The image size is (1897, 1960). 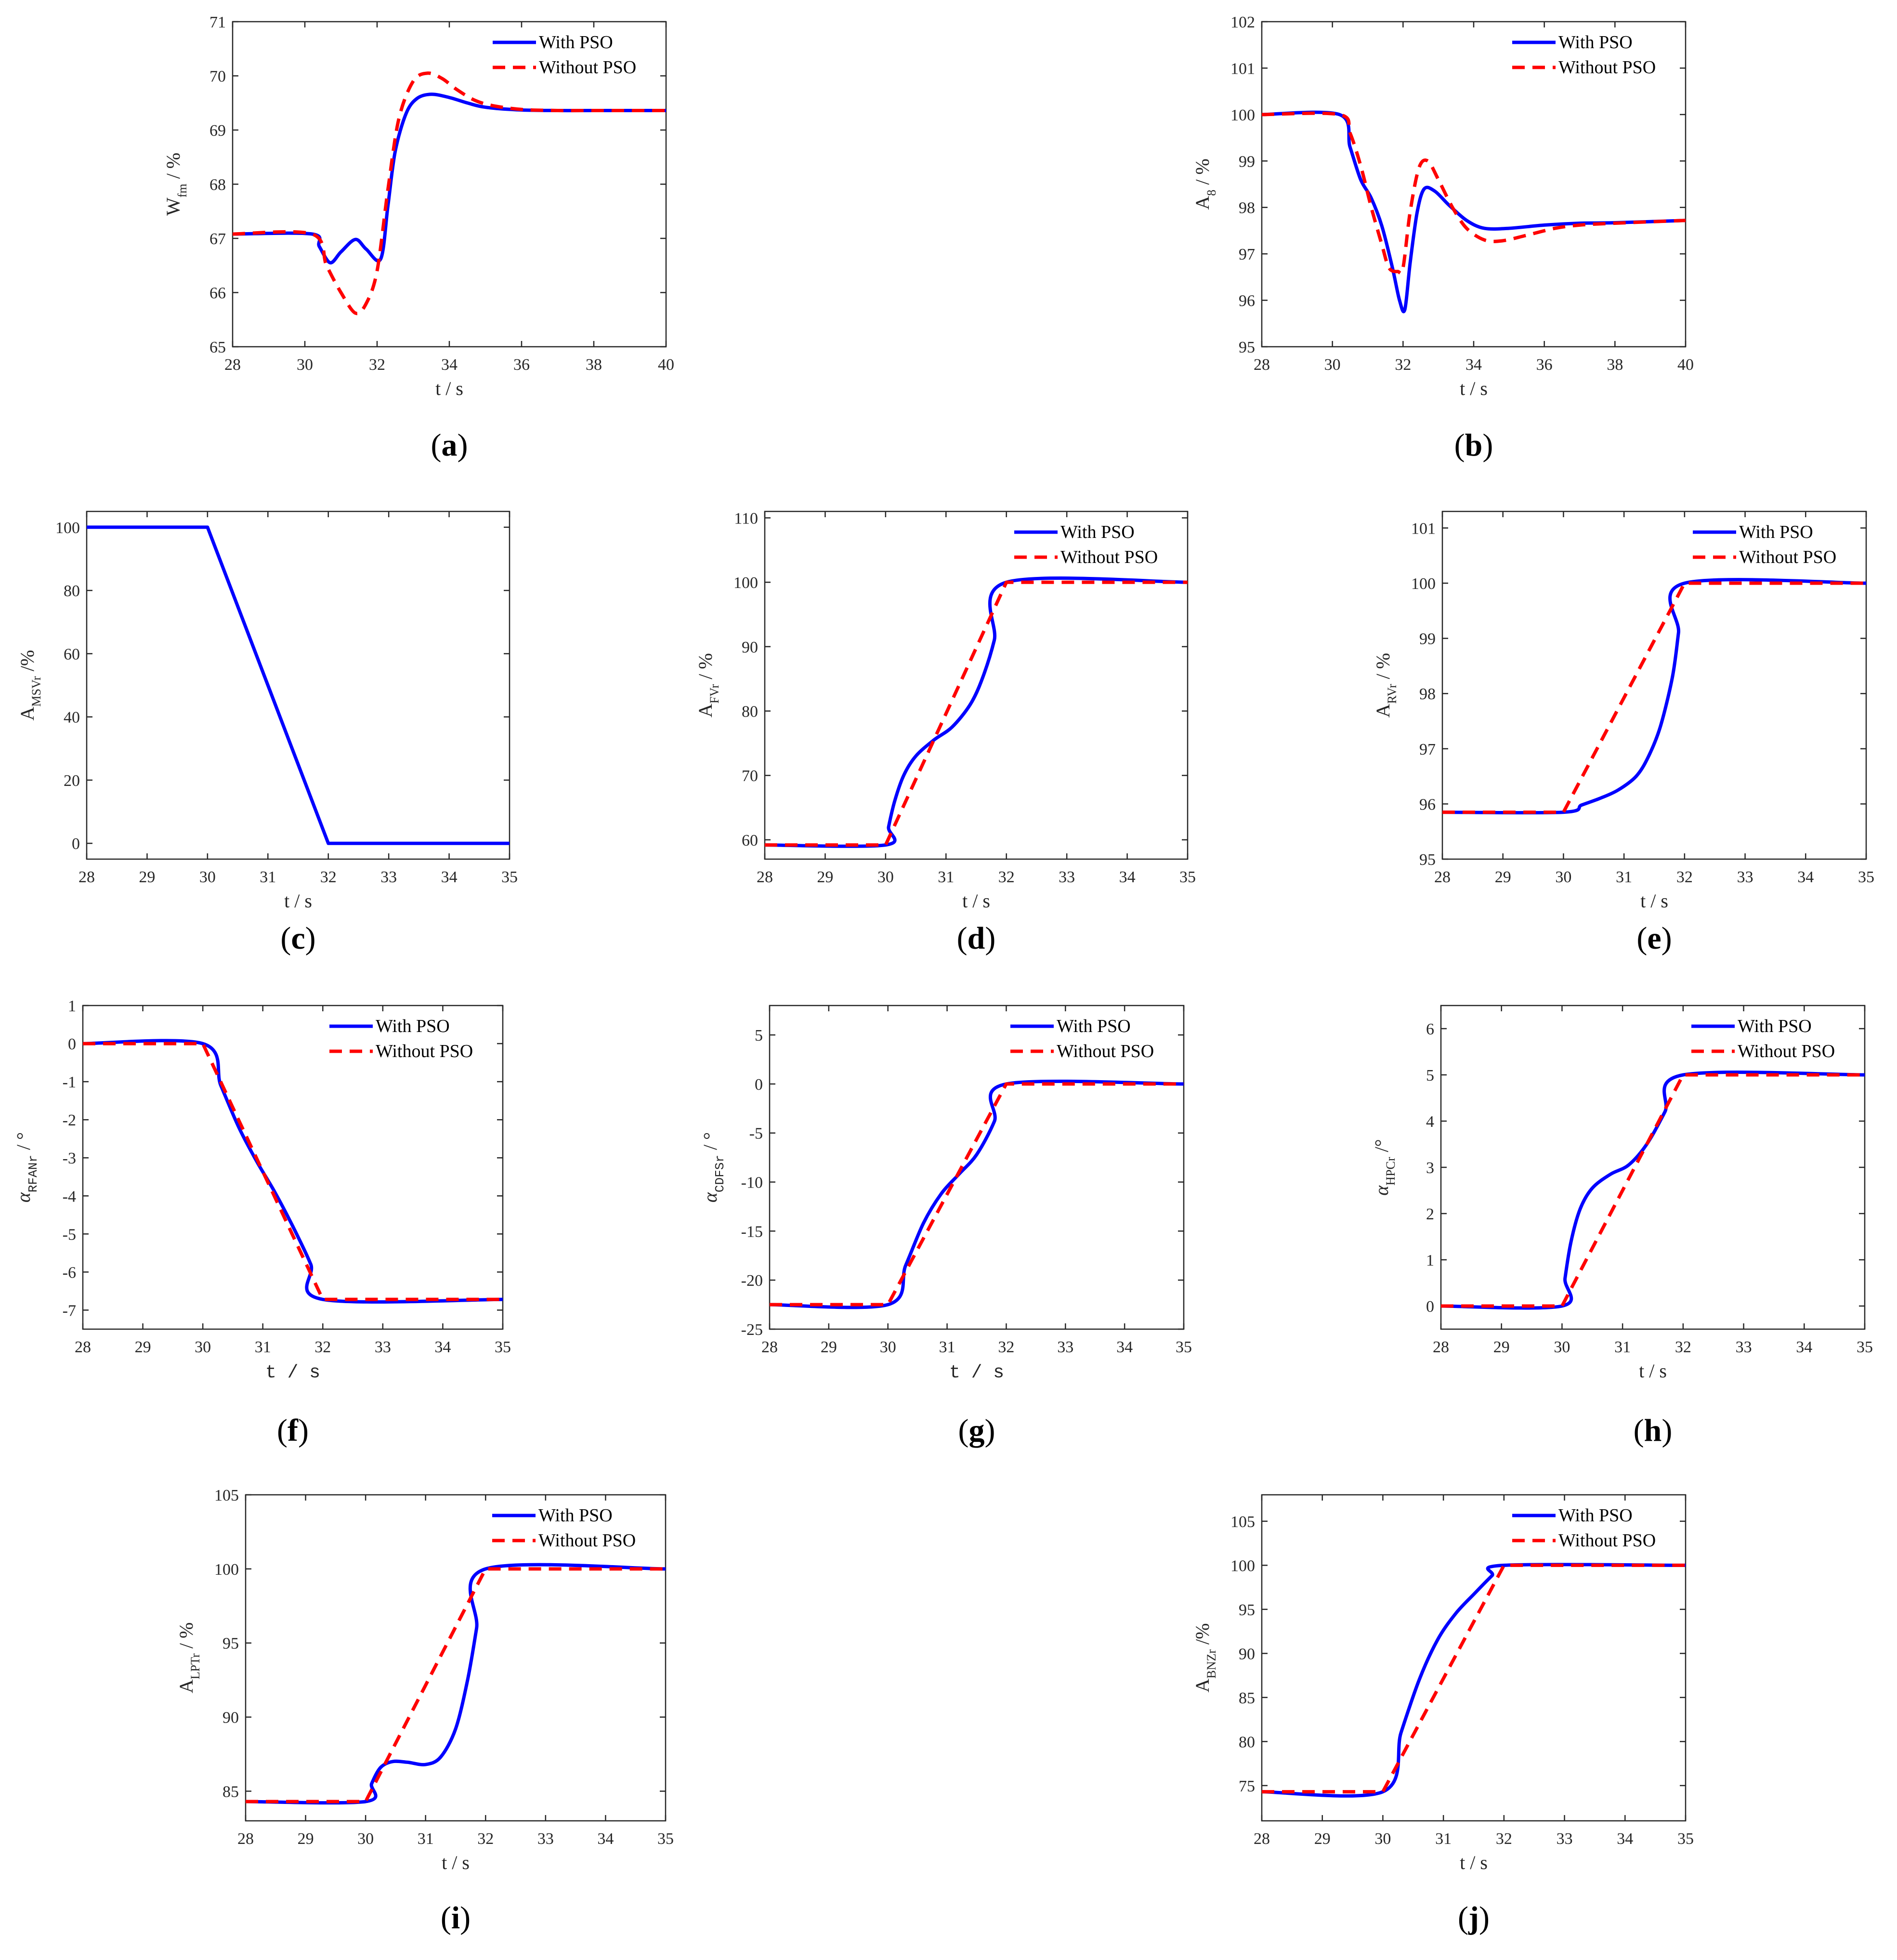 What do you see at coordinates (1427, 749) in the screenshot?
I see `y-tick-label: 97` at bounding box center [1427, 749].